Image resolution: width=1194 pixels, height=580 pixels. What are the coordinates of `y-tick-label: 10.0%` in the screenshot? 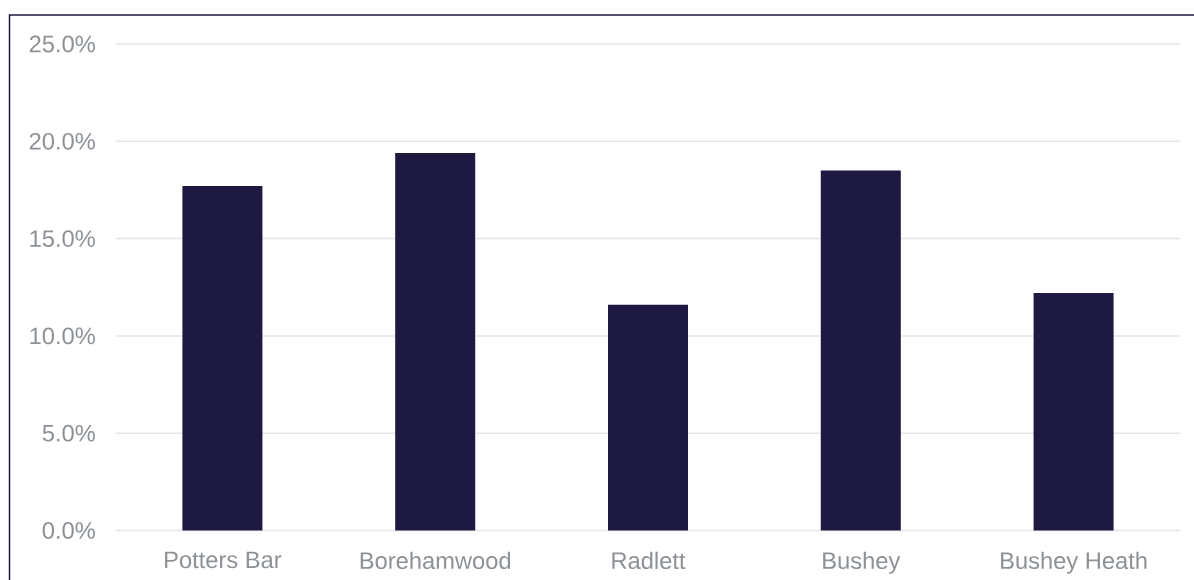 It's located at (62, 336).